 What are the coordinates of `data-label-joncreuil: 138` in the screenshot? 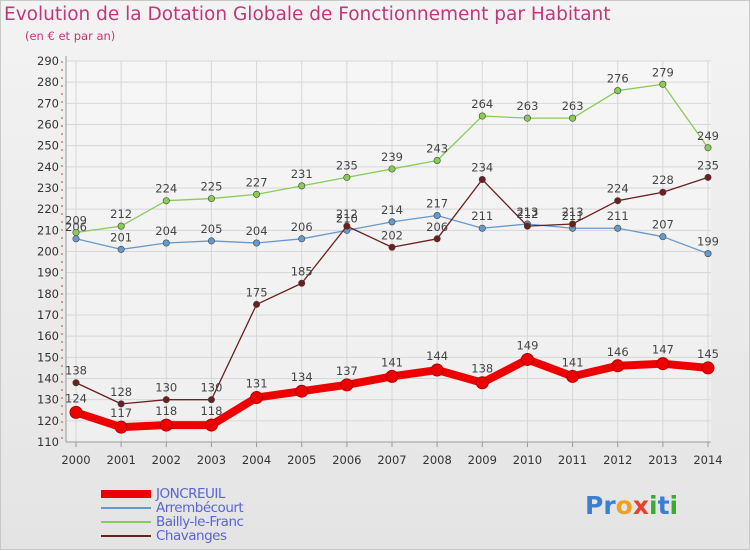 It's located at (482, 369).